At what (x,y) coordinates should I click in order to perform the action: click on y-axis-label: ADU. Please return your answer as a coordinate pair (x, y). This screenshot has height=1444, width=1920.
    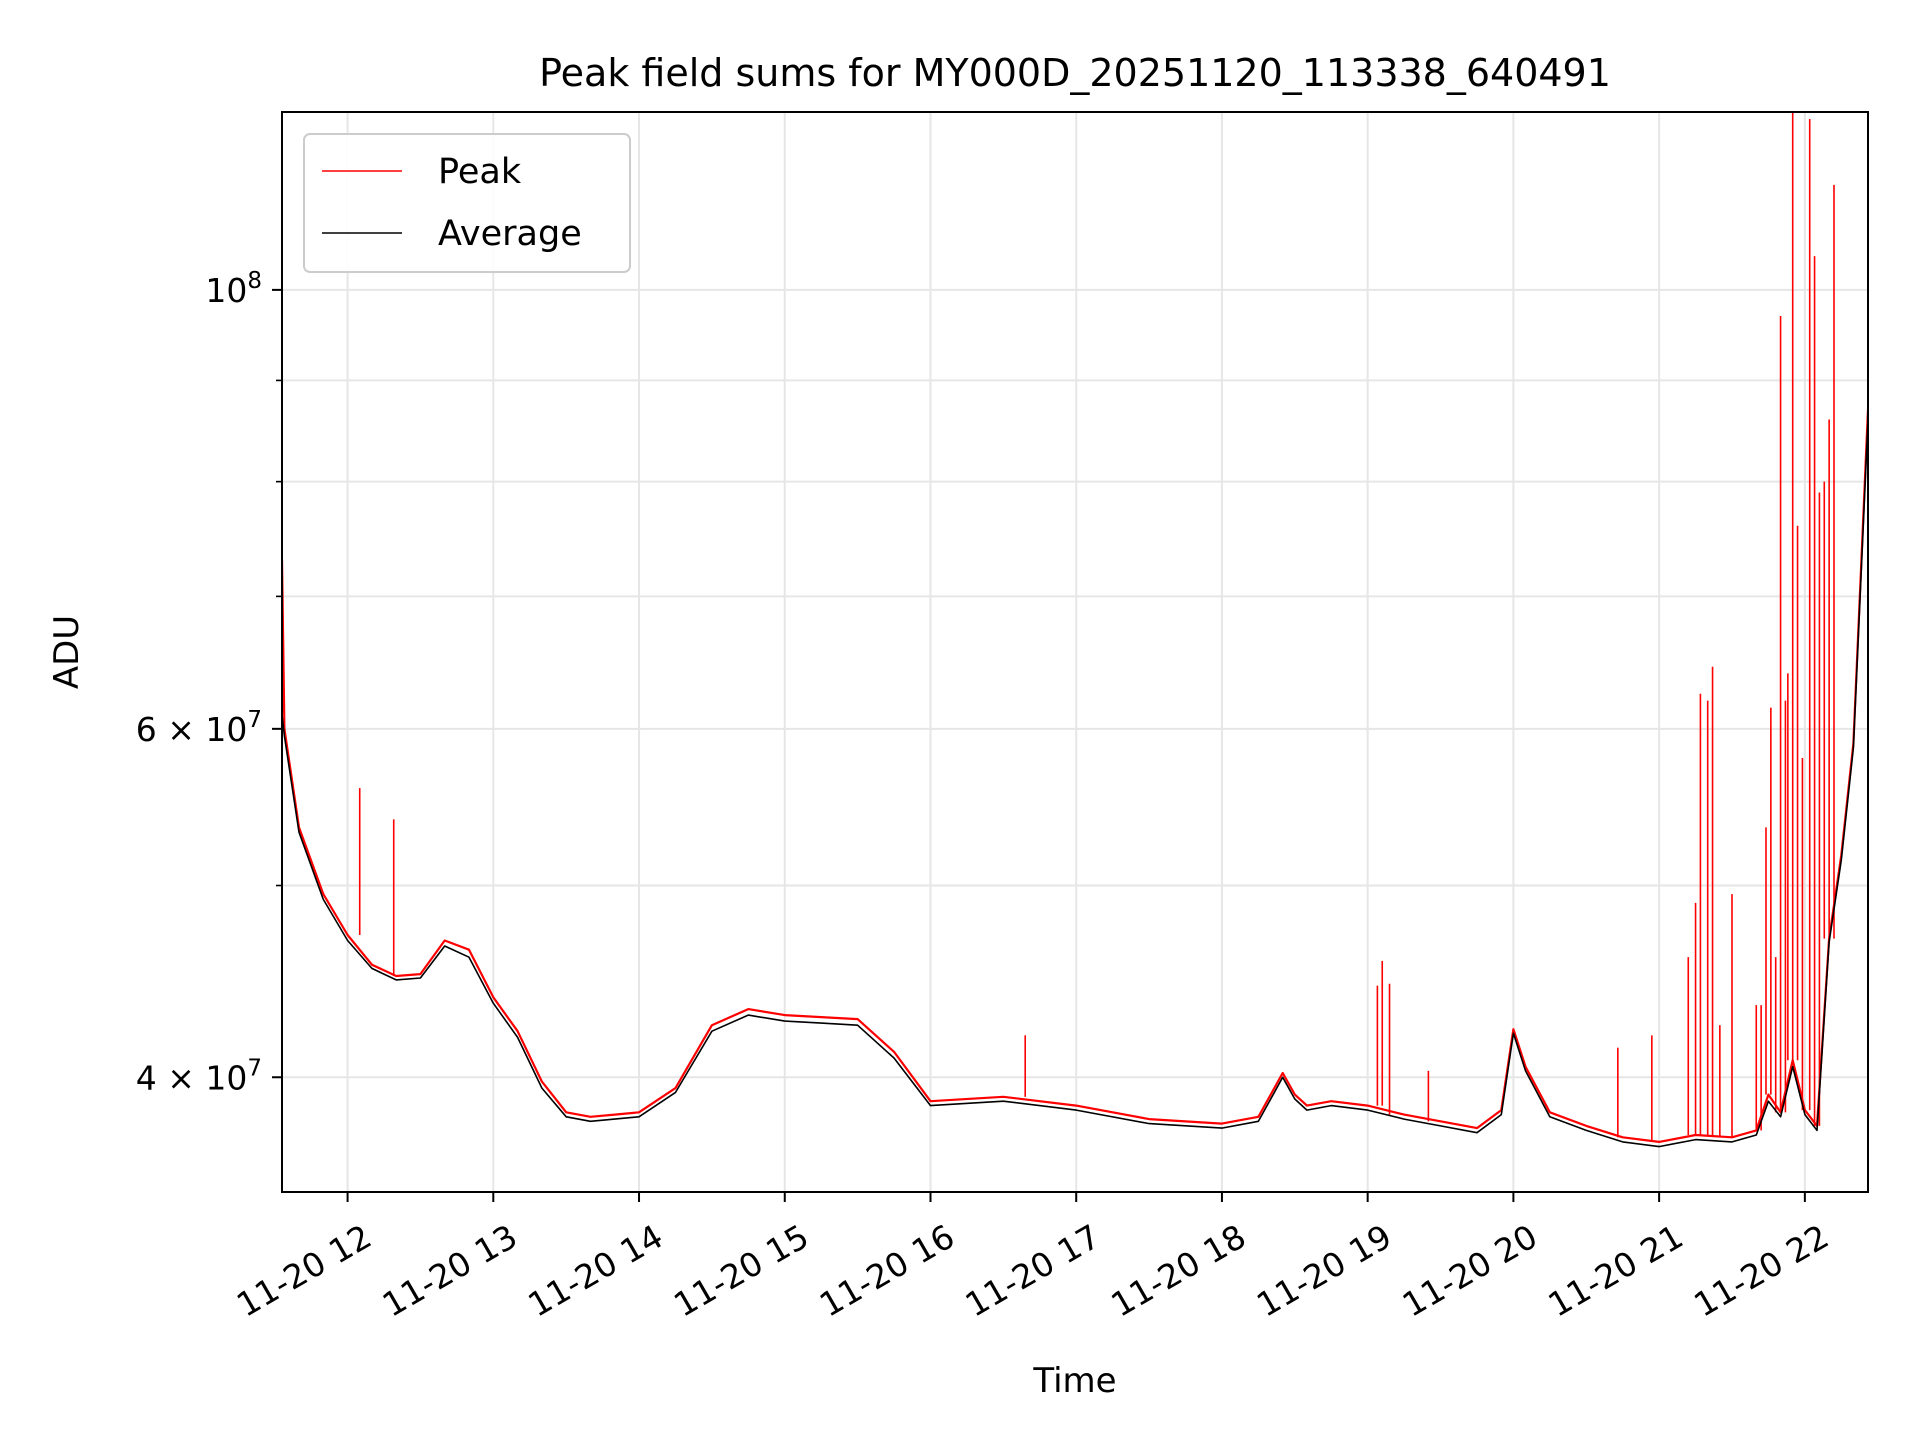
    Looking at the image, I should click on (67, 652).